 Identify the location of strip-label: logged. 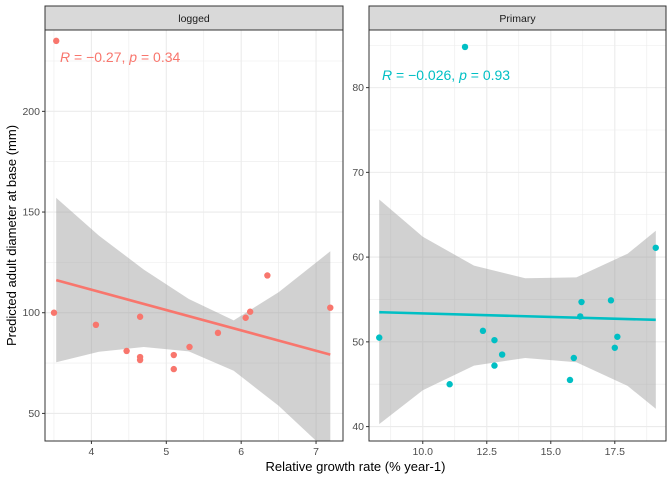
(194, 19).